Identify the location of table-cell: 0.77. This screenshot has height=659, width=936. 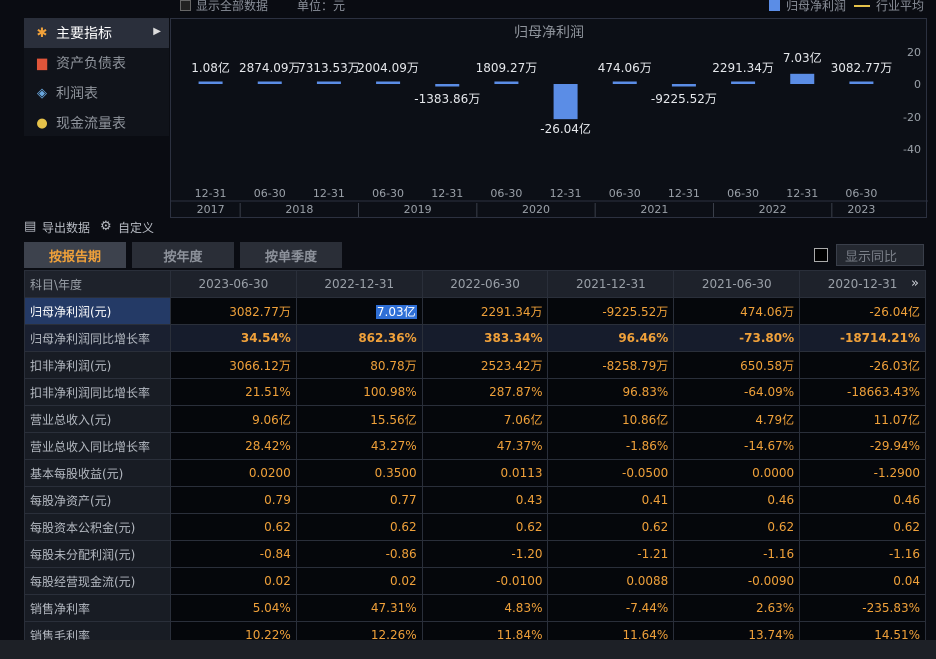
(359, 500).